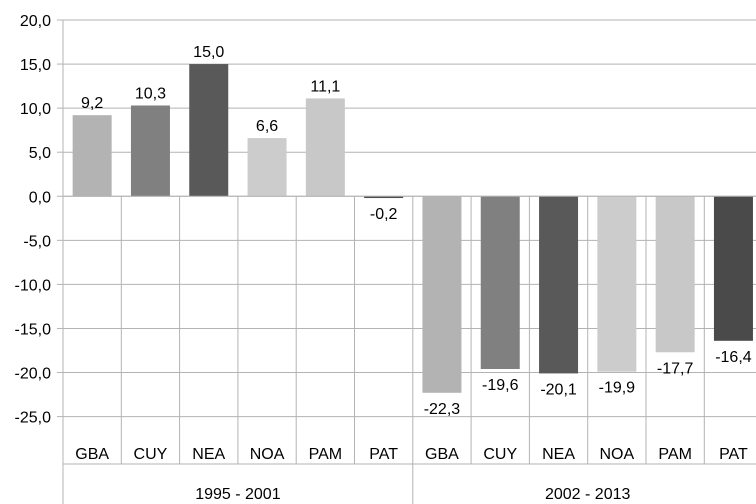  I want to click on data-label: 6,6, so click(267, 126).